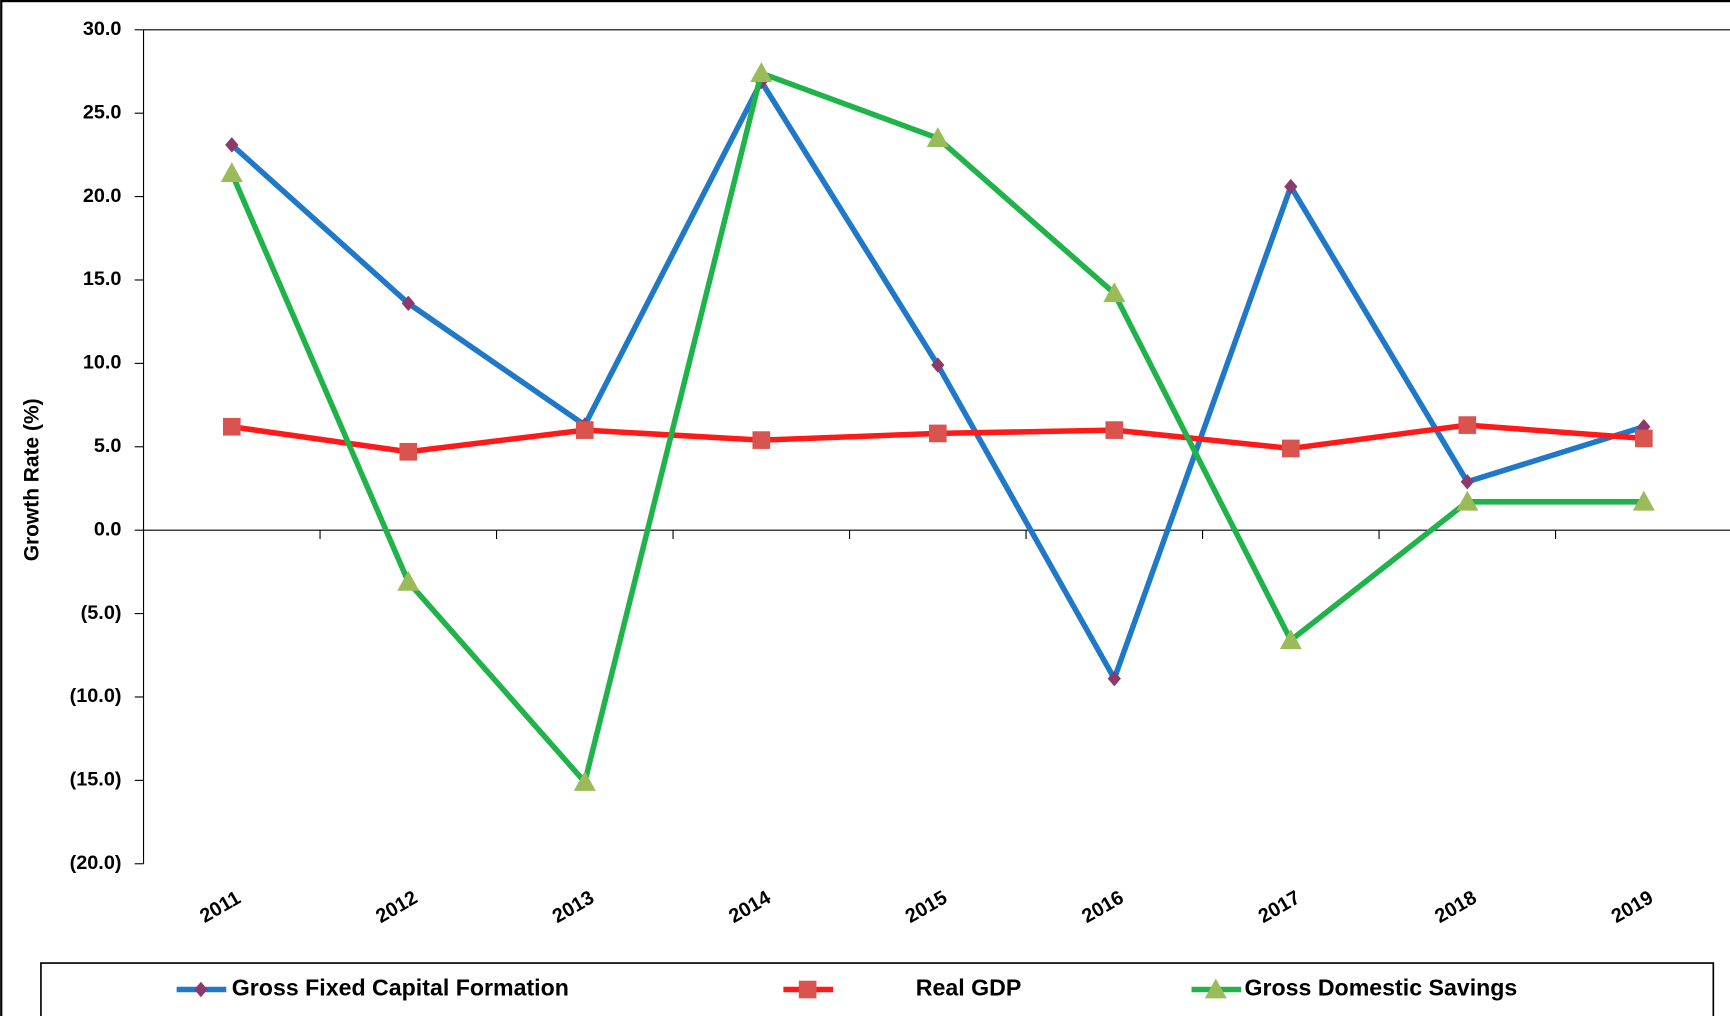 The height and width of the screenshot is (1016, 1730). I want to click on y-tick-label: (20.0), so click(96, 863).